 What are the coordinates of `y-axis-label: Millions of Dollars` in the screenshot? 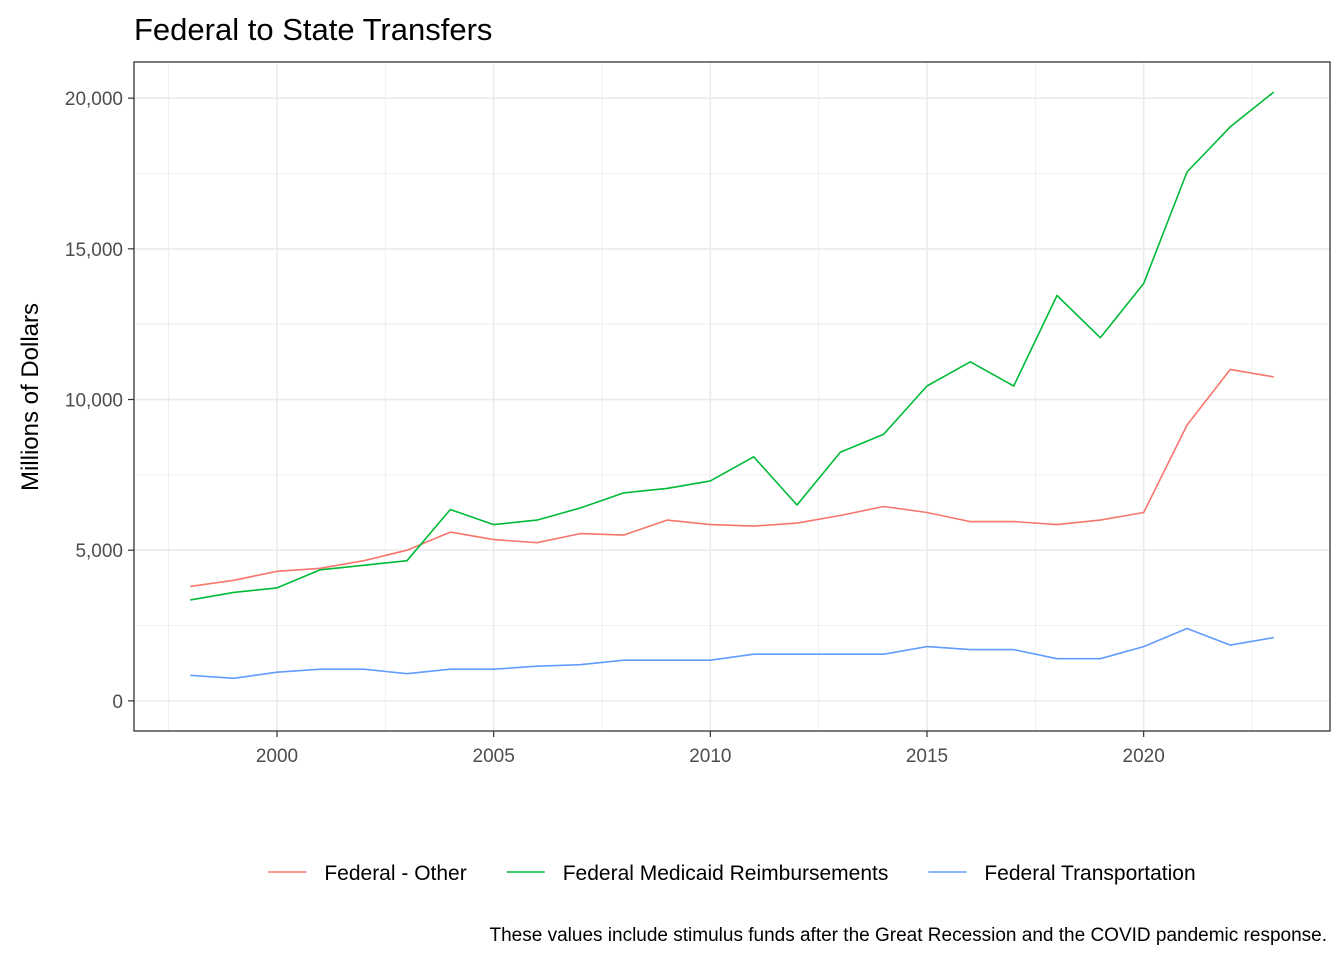 It's located at (30, 397).